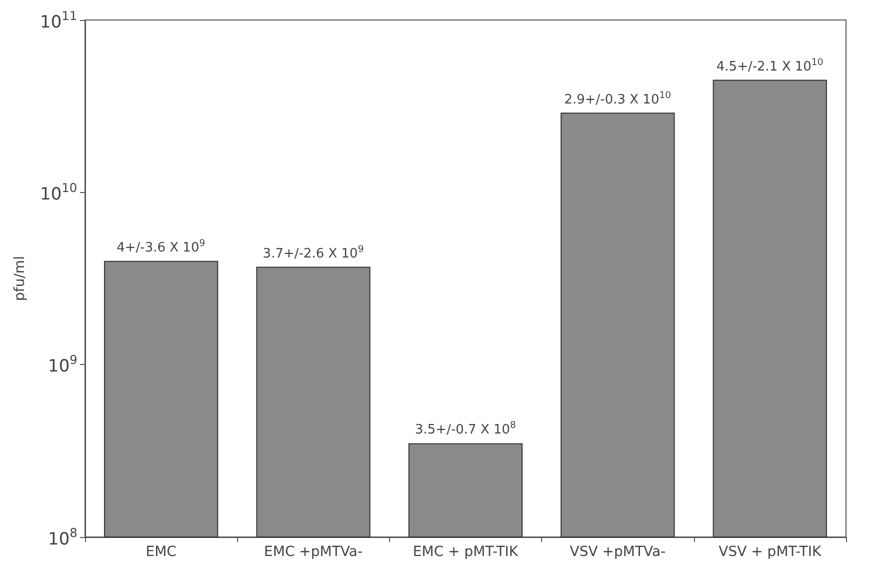 The image size is (871, 575). Describe the element at coordinates (465, 429) in the screenshot. I see `annotation: 3.5+/-0.7 X 10$^{8}$` at that location.